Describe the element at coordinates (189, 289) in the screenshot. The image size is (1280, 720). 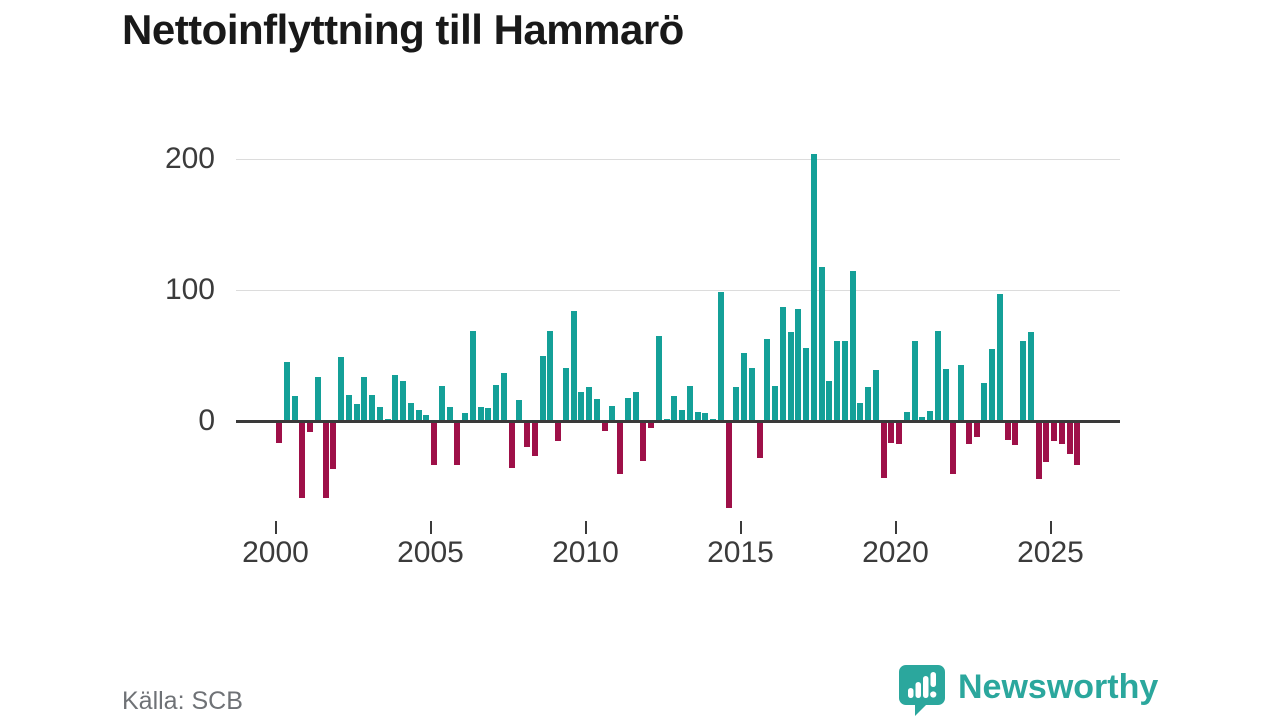
I see `y-axis-tick-label: 100` at that location.